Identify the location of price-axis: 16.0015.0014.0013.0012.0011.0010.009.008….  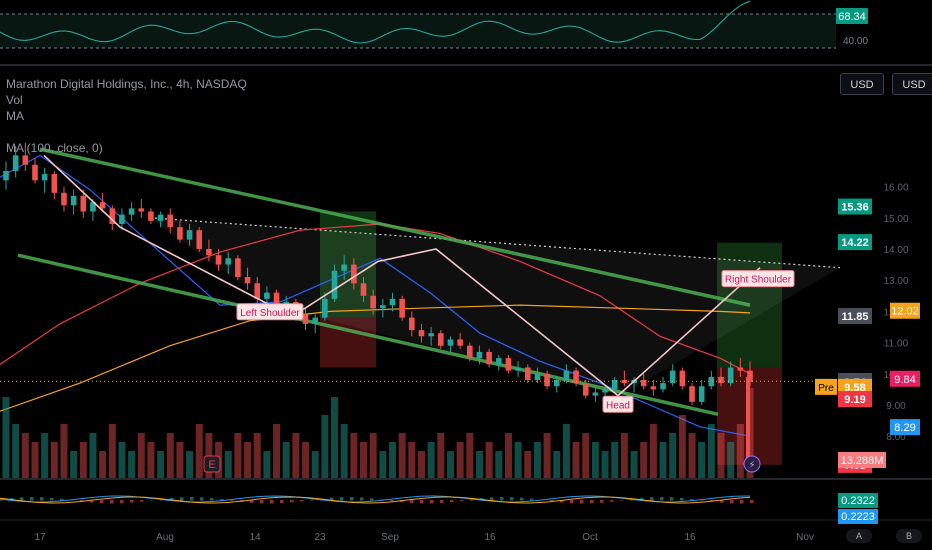
(867, 328).